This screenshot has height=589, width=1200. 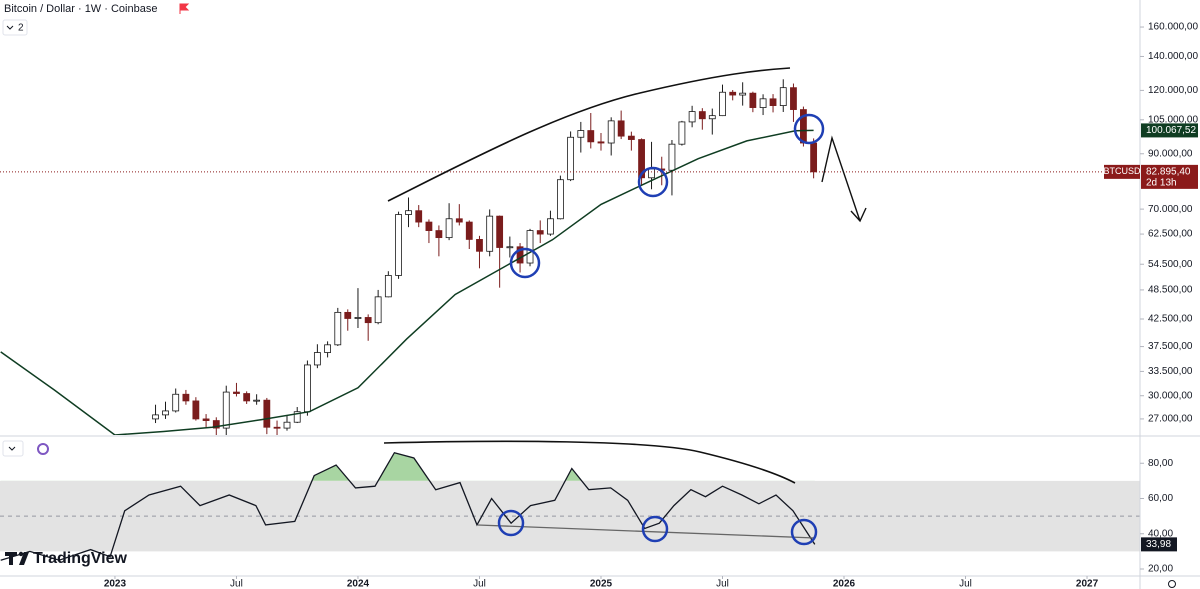 I want to click on settings-icon, so click(x=1172, y=584).